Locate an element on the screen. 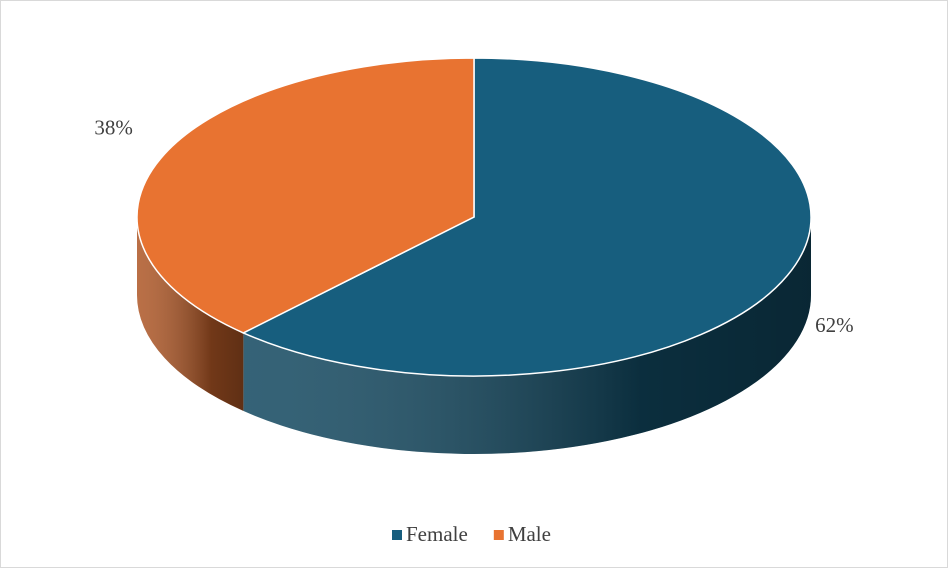 This screenshot has height=568, width=948. data-label: 38% is located at coordinates (113, 128).